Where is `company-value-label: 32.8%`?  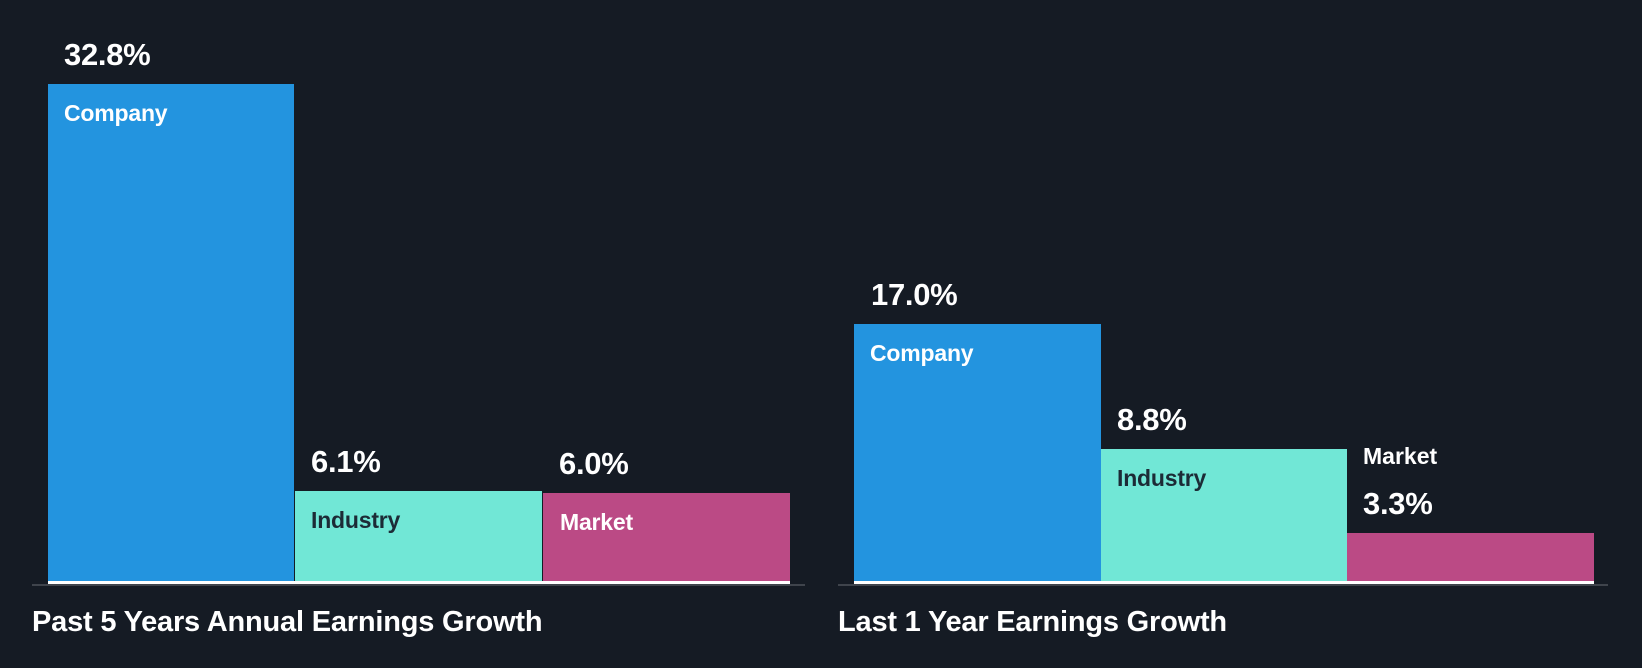
company-value-label: 32.8% is located at coordinates (107, 54).